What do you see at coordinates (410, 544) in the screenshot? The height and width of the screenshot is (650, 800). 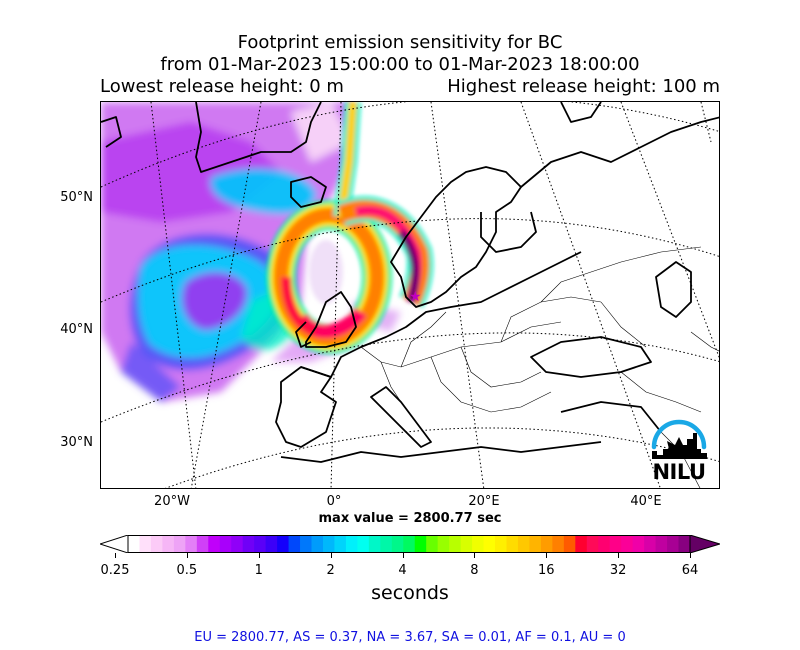 I see `colorbar` at bounding box center [410, 544].